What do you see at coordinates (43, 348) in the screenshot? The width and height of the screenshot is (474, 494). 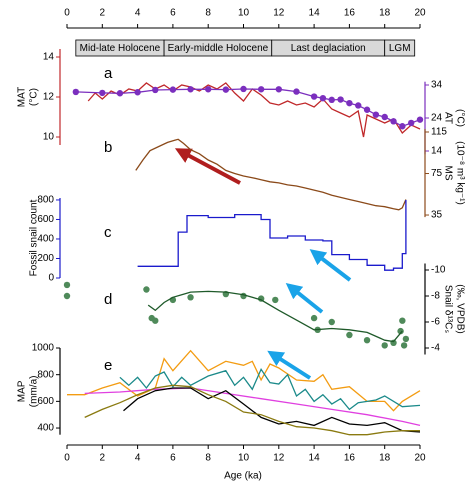 I see `y-tick-label: 1000` at bounding box center [43, 348].